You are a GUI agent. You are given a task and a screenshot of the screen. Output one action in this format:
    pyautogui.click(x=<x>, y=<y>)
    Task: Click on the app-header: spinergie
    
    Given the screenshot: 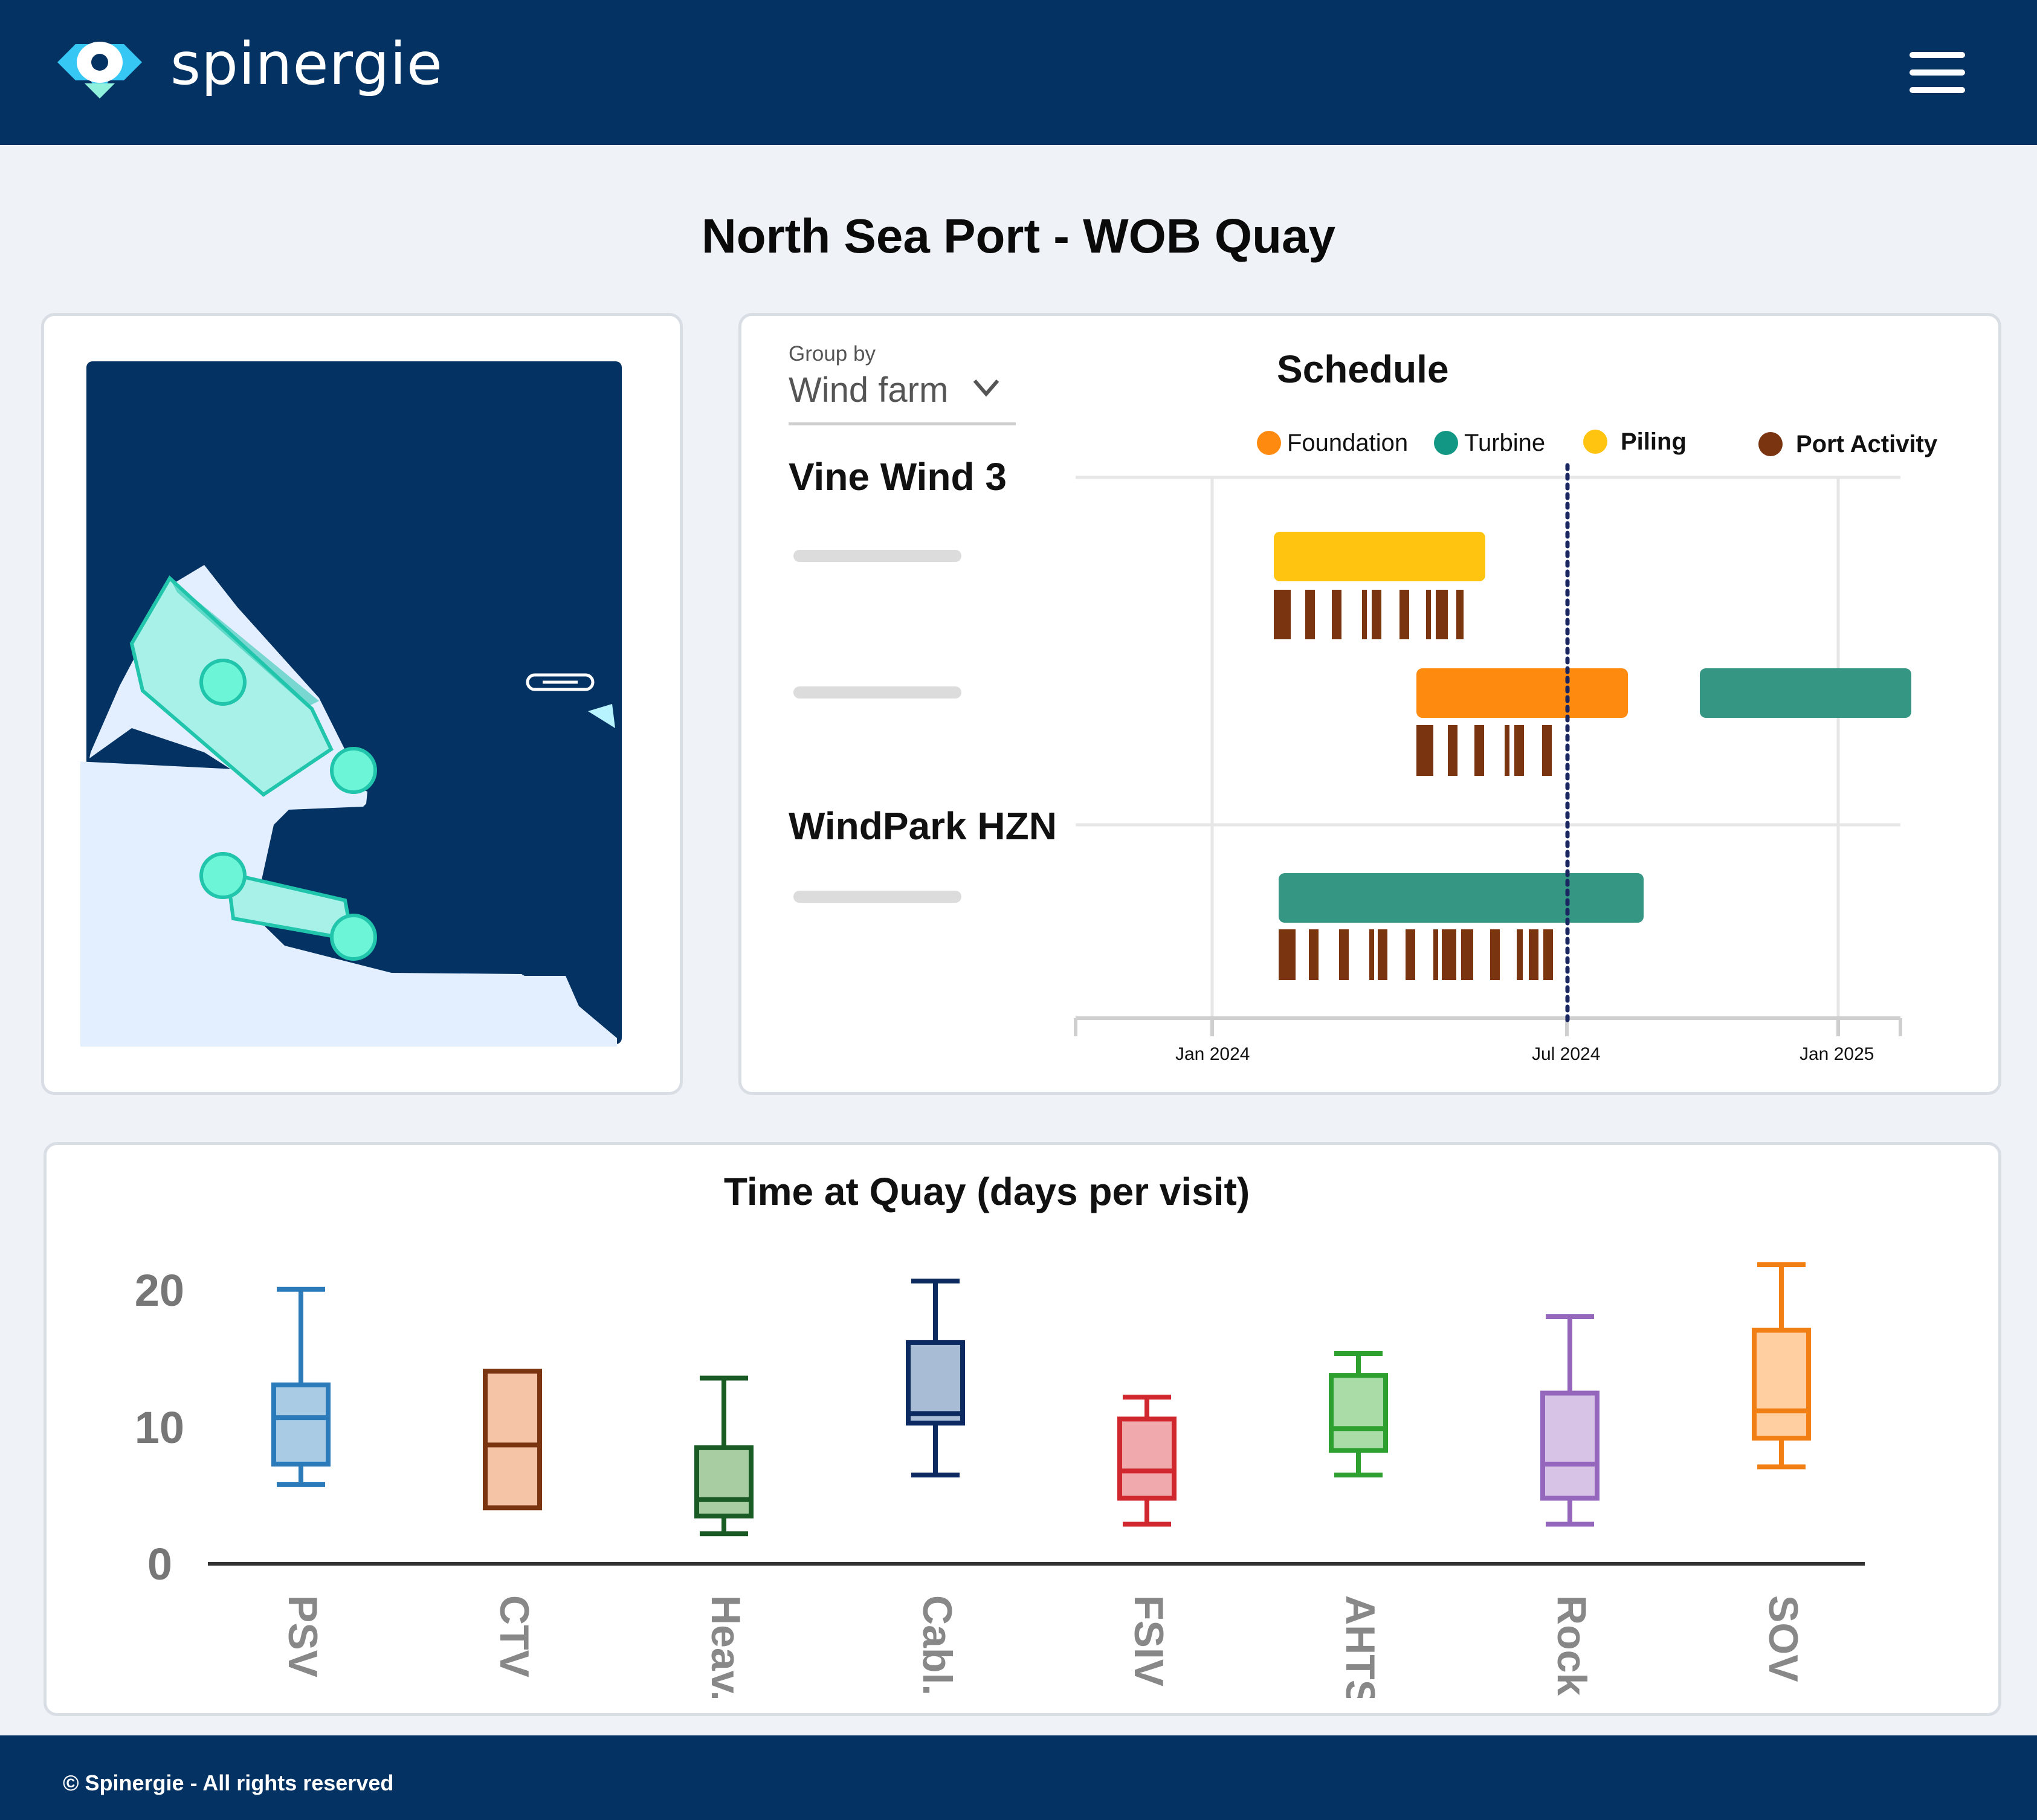 What is the action you would take?
    pyautogui.click(x=1018, y=72)
    